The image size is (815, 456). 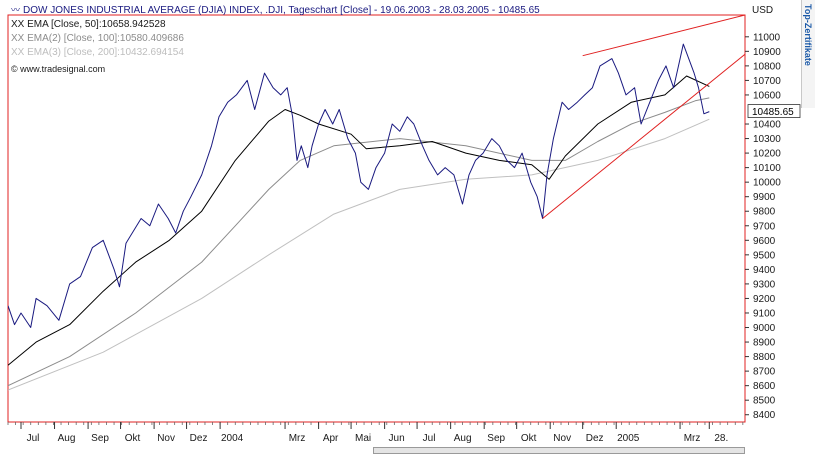 I want to click on legend-ema50-label: XX EMA [Close, 50]:10658.942528, so click(x=88, y=24).